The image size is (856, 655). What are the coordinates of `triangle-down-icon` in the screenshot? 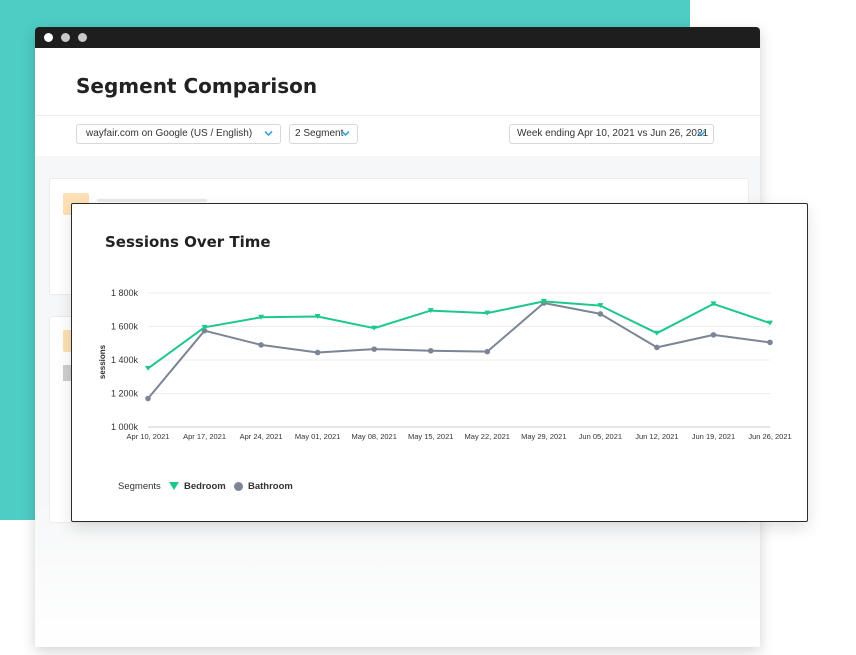 It's located at (174, 486).